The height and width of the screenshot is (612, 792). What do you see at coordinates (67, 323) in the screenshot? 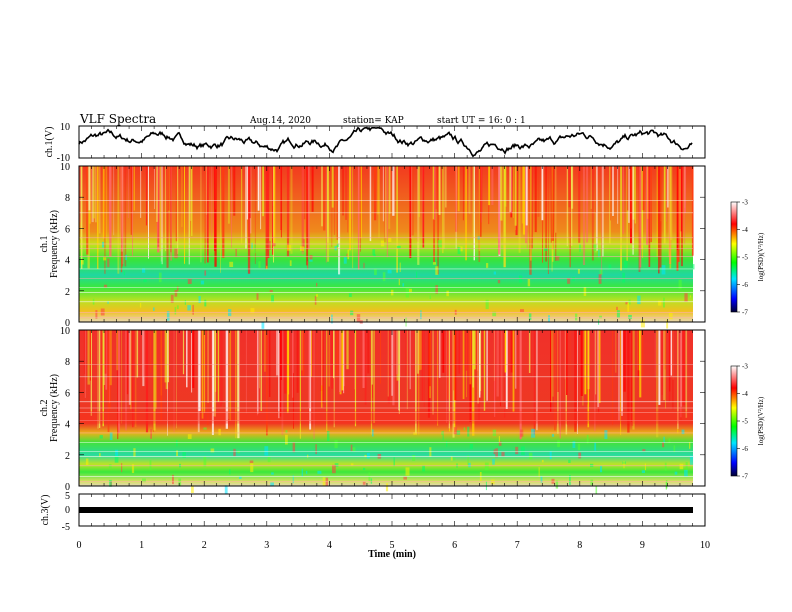
I see `frequency-tick-label: 0` at bounding box center [67, 323].